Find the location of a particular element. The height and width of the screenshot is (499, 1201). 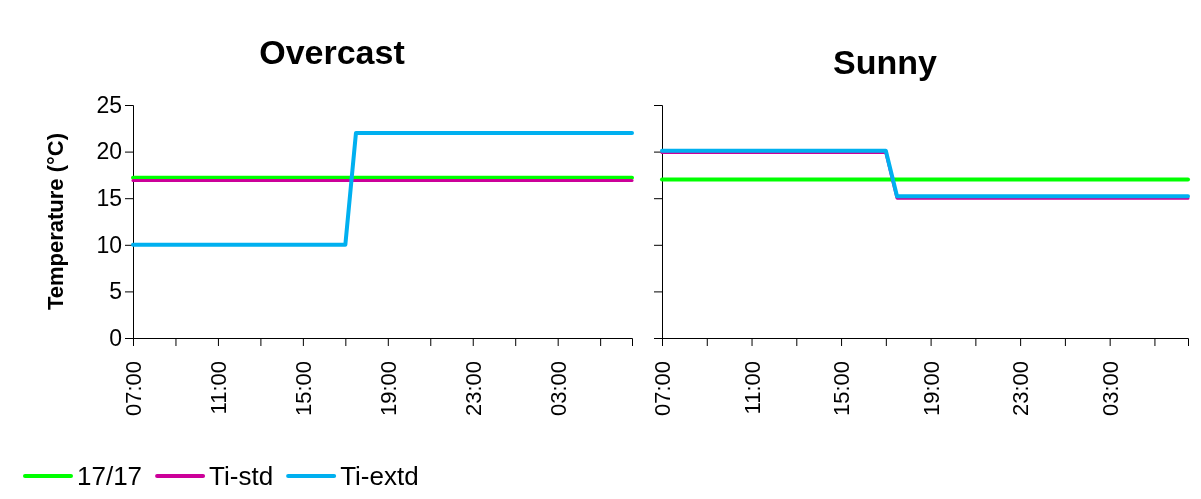

chart-title: Overcast is located at coordinates (332, 52).